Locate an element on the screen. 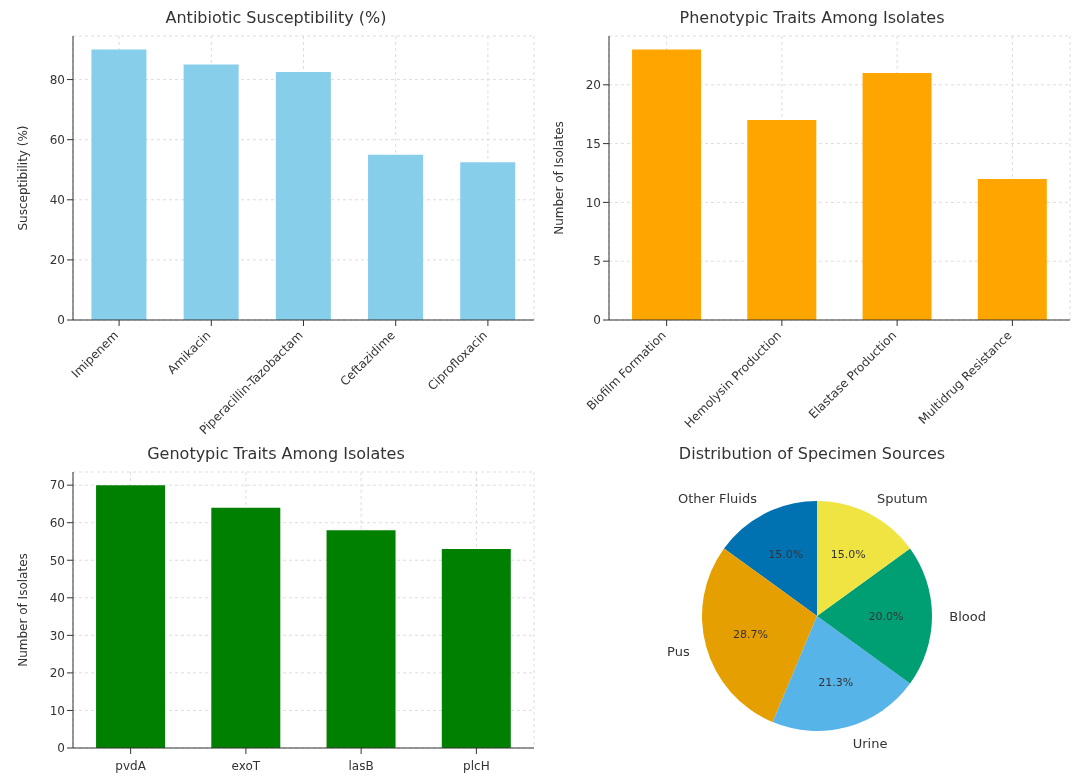 This screenshot has width=1089, height=783. slice-label: Pus is located at coordinates (678, 652).